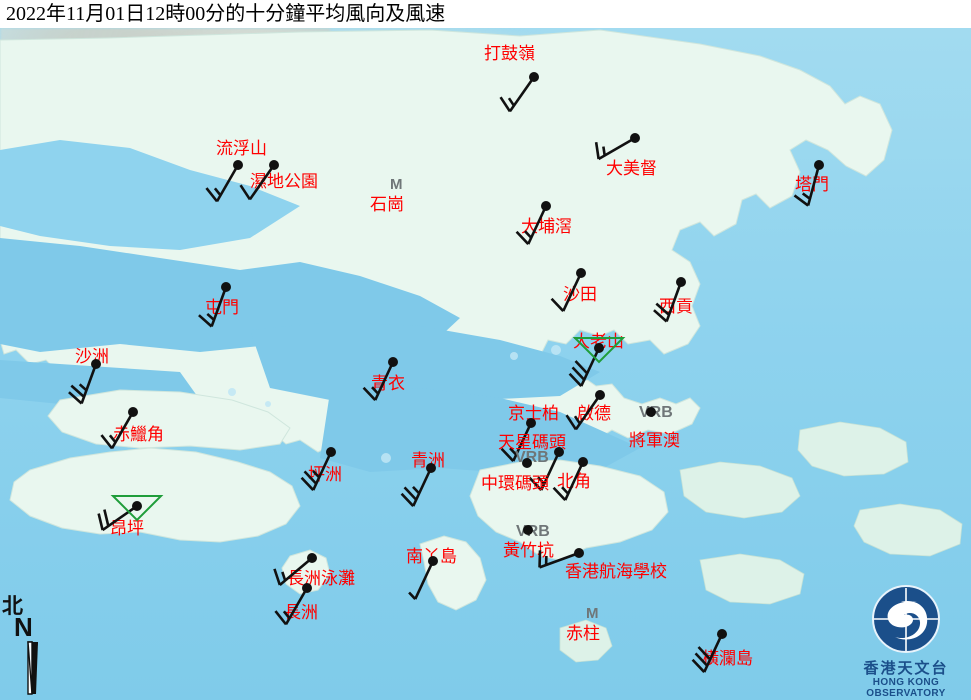 Image resolution: width=971 pixels, height=700 pixels. Describe the element at coordinates (616, 571) in the screenshot. I see `station-label-hk-sea-school: 香港航海學校` at that location.